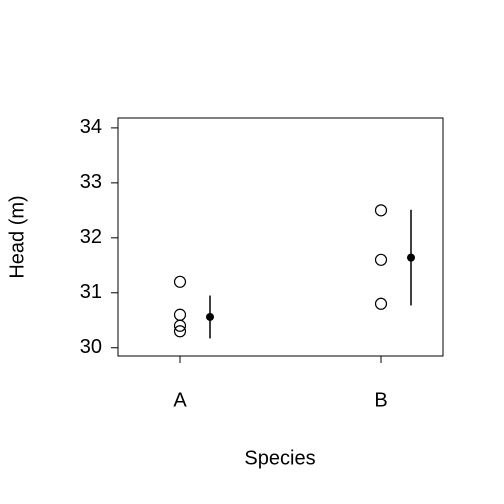 This screenshot has width=504, height=504. What do you see at coordinates (91, 347) in the screenshot?
I see `y-tick-label: 30` at bounding box center [91, 347].